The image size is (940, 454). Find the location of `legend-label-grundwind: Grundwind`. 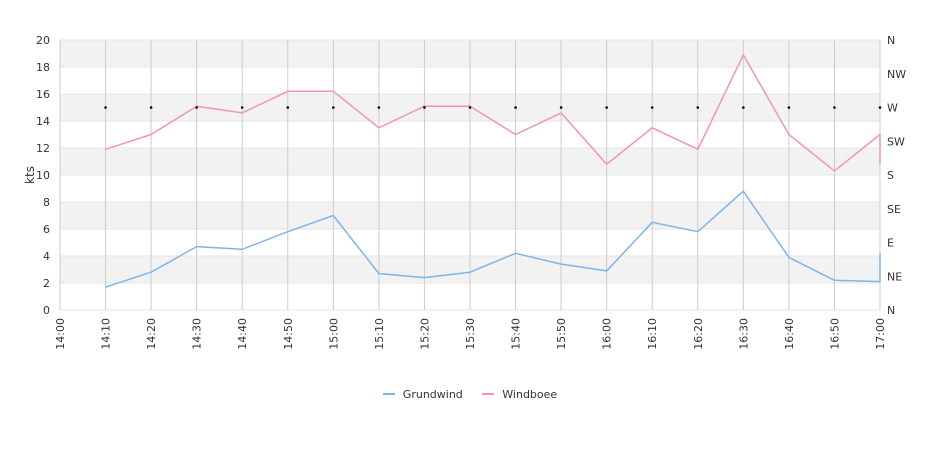

legend-label-grundwind: Grundwind is located at coordinates (432, 394).